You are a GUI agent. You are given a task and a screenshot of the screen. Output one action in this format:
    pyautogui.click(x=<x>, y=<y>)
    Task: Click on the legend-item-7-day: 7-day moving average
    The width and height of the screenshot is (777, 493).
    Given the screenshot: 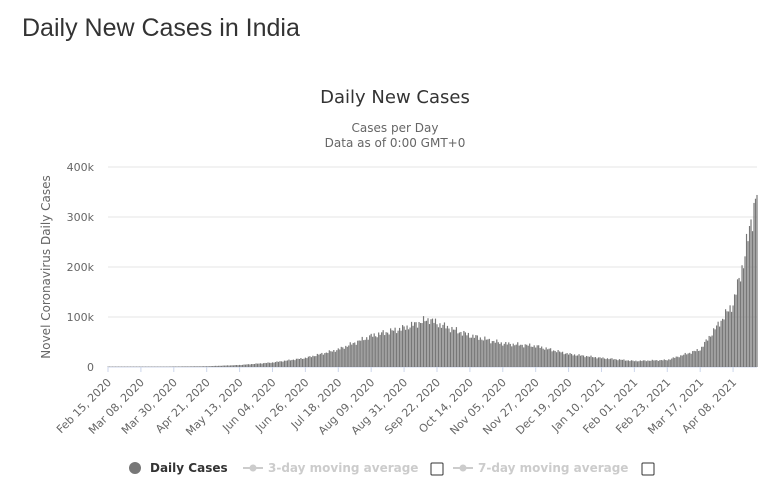 What is the action you would take?
    pyautogui.click(x=553, y=468)
    